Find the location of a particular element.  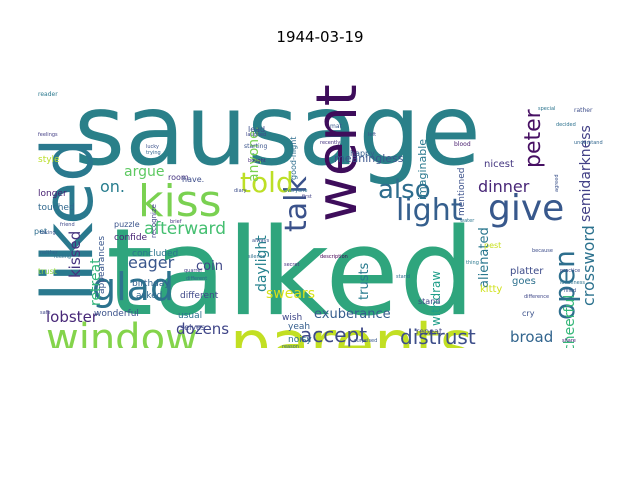

word-birthday: birthday is located at coordinates (151, 284).